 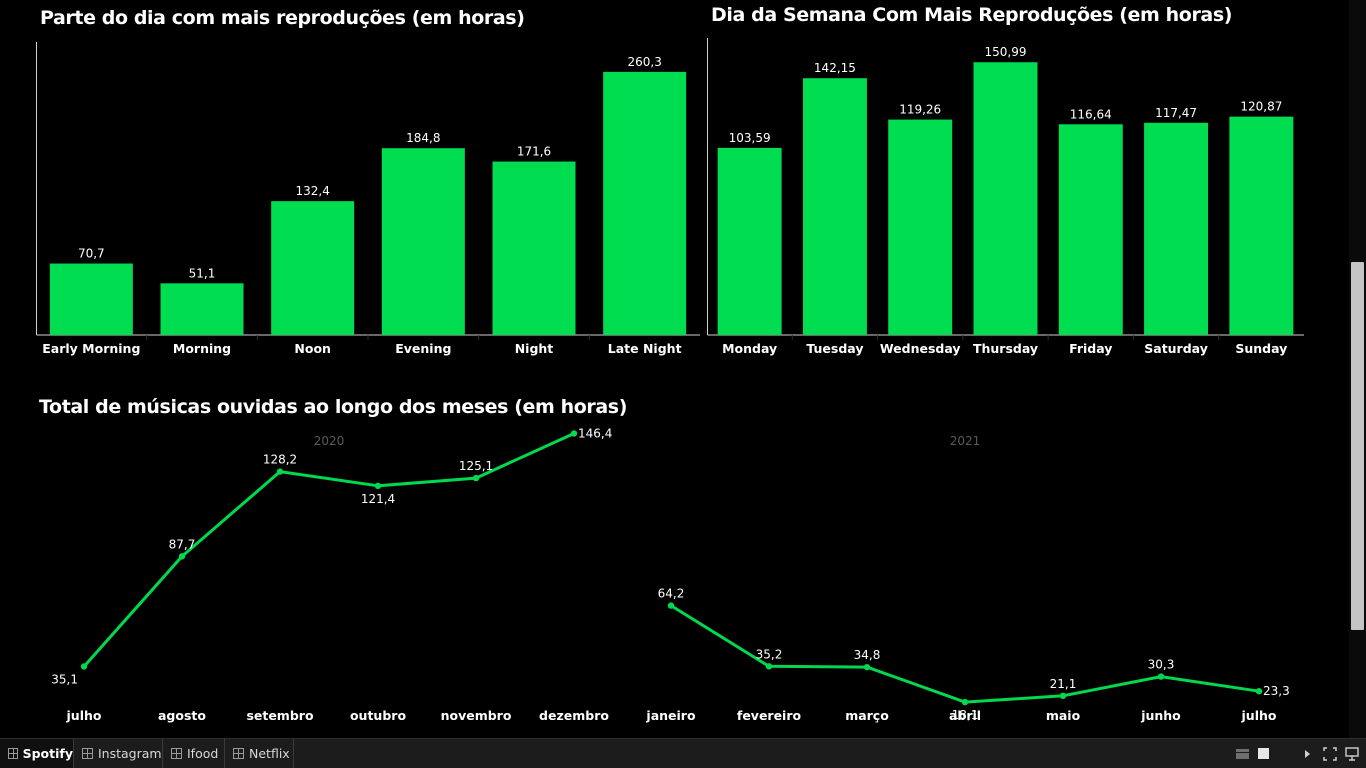 What do you see at coordinates (280, 460) in the screenshot?
I see `point-data-label: 128,2` at bounding box center [280, 460].